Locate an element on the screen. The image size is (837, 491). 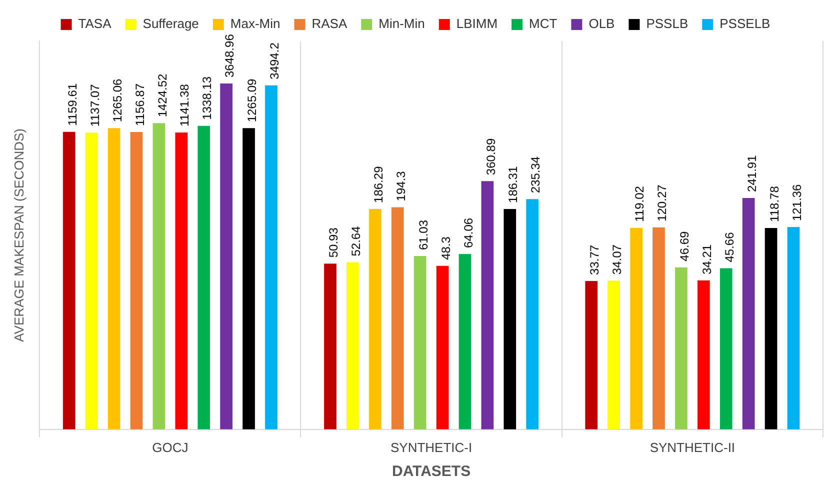
data-label: 1338.13 is located at coordinates (207, 98).